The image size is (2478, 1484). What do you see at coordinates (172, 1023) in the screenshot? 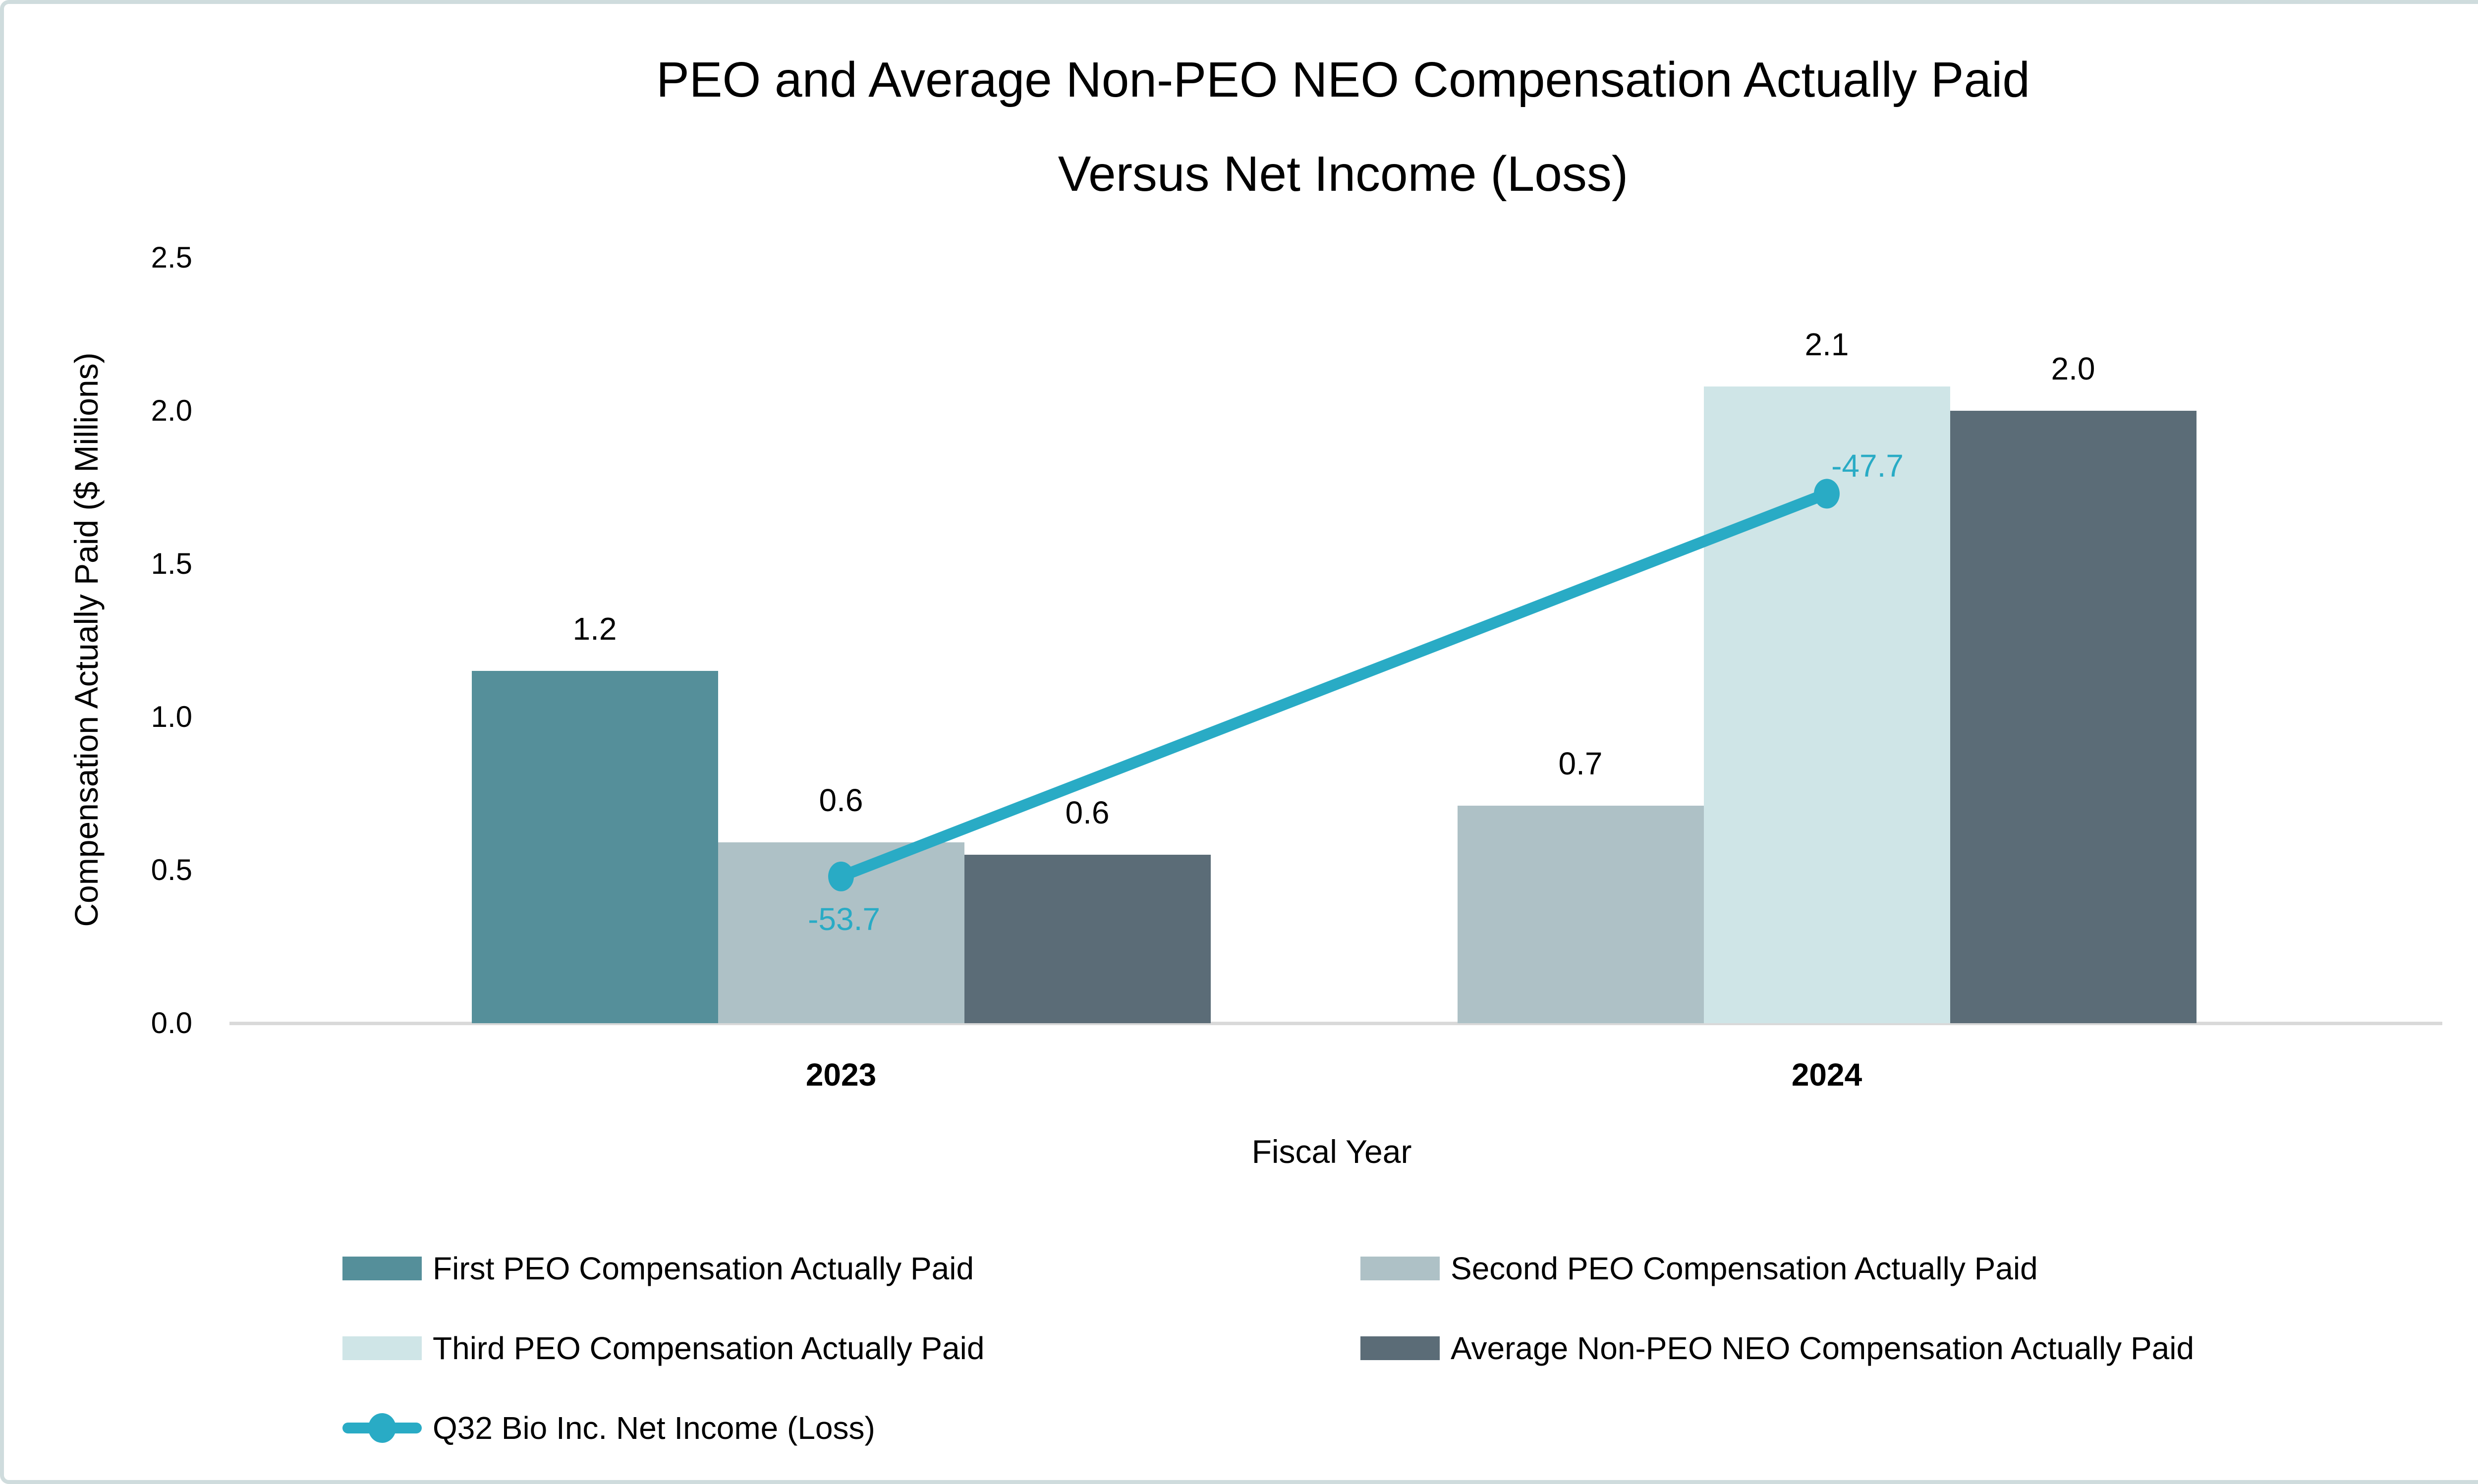
I see `left-axis-tick: 0.0` at bounding box center [172, 1023].